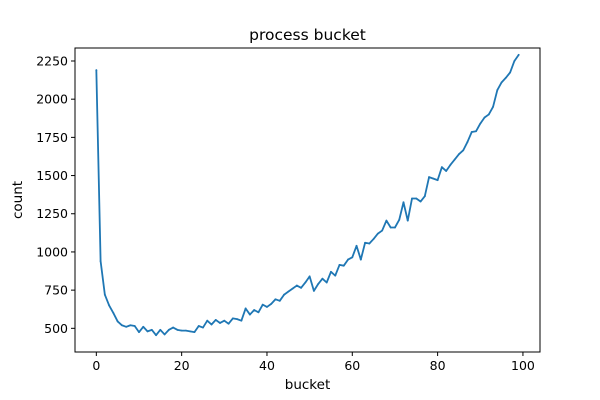 This screenshot has height=400, width=600. Describe the element at coordinates (56, 290) in the screenshot. I see `y-tick-label: 750` at that location.